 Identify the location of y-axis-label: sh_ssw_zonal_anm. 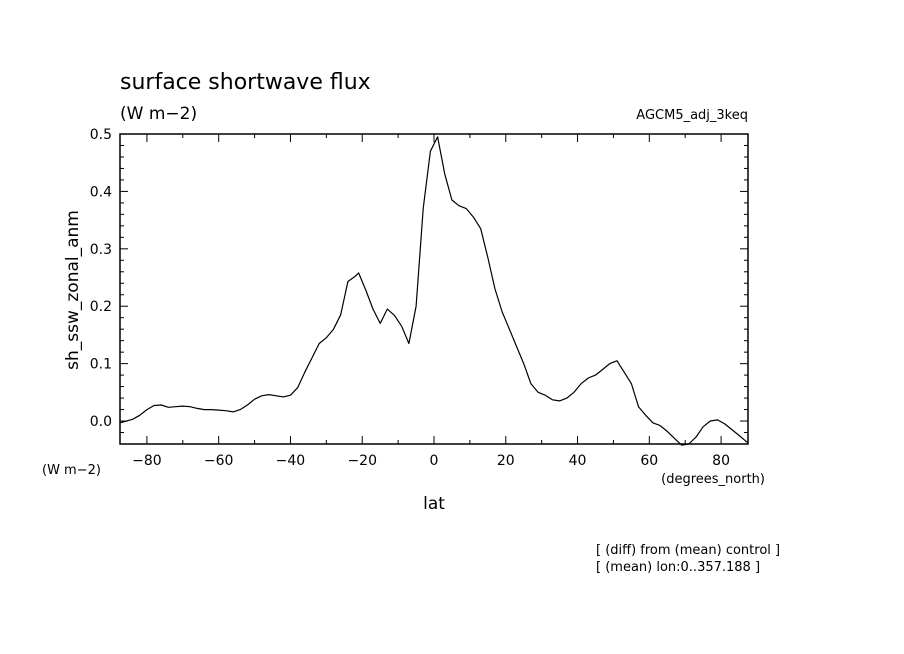
(73, 290).